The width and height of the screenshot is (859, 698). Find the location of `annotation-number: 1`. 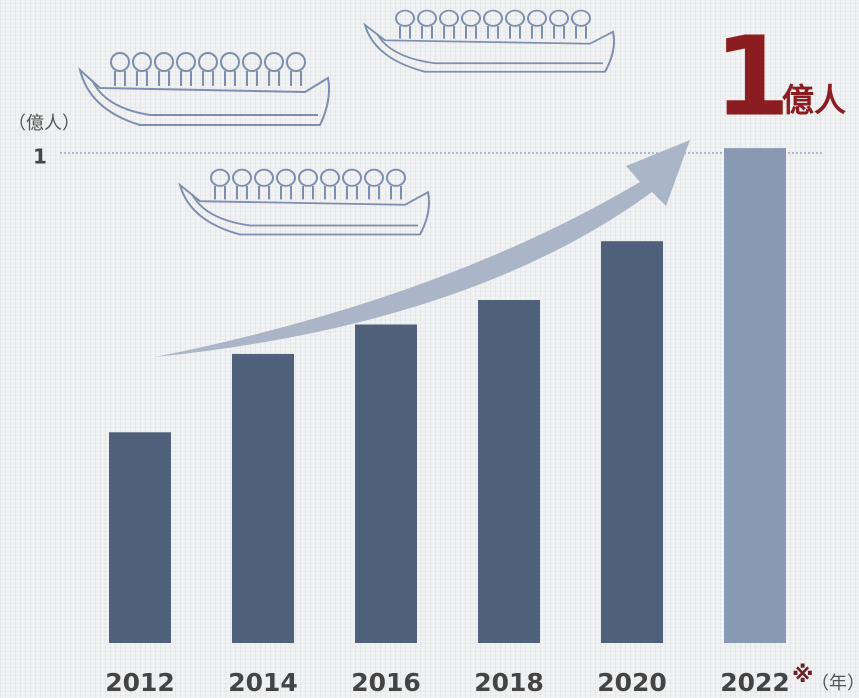

annotation-number: 1 is located at coordinates (752, 76).